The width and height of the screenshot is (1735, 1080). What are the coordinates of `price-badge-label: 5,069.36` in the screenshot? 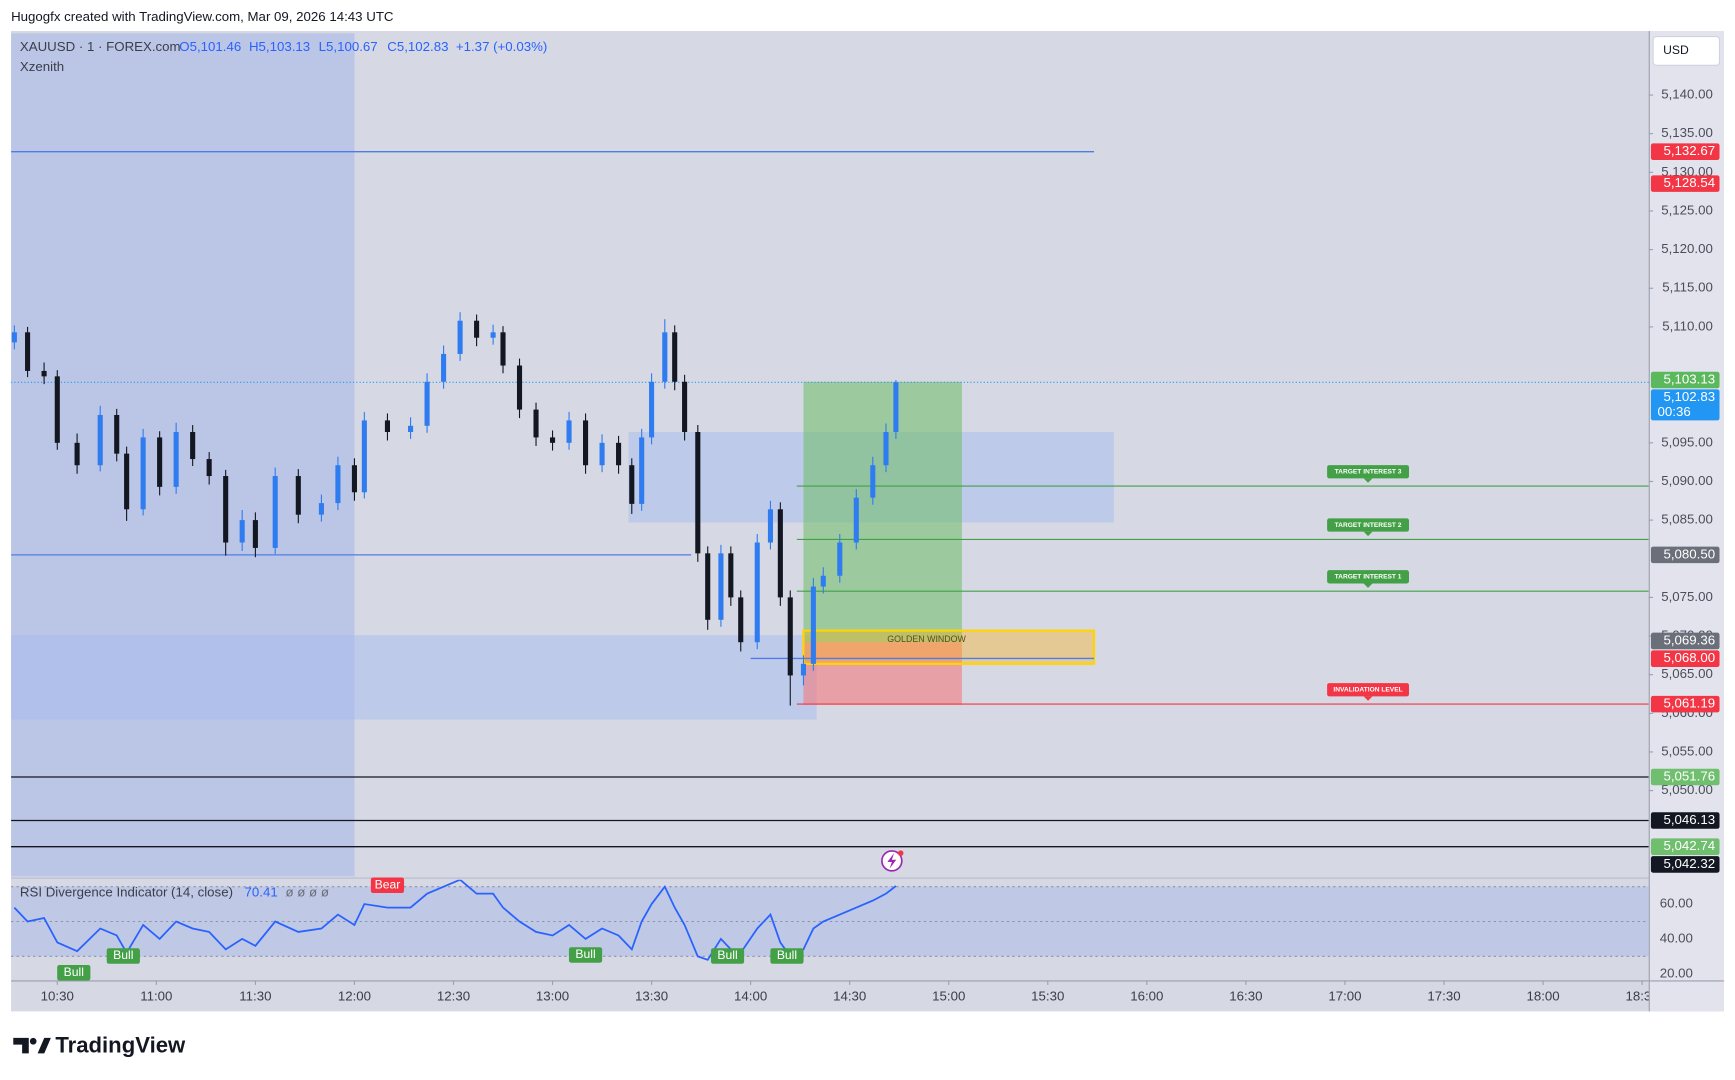 It's located at (1689, 639).